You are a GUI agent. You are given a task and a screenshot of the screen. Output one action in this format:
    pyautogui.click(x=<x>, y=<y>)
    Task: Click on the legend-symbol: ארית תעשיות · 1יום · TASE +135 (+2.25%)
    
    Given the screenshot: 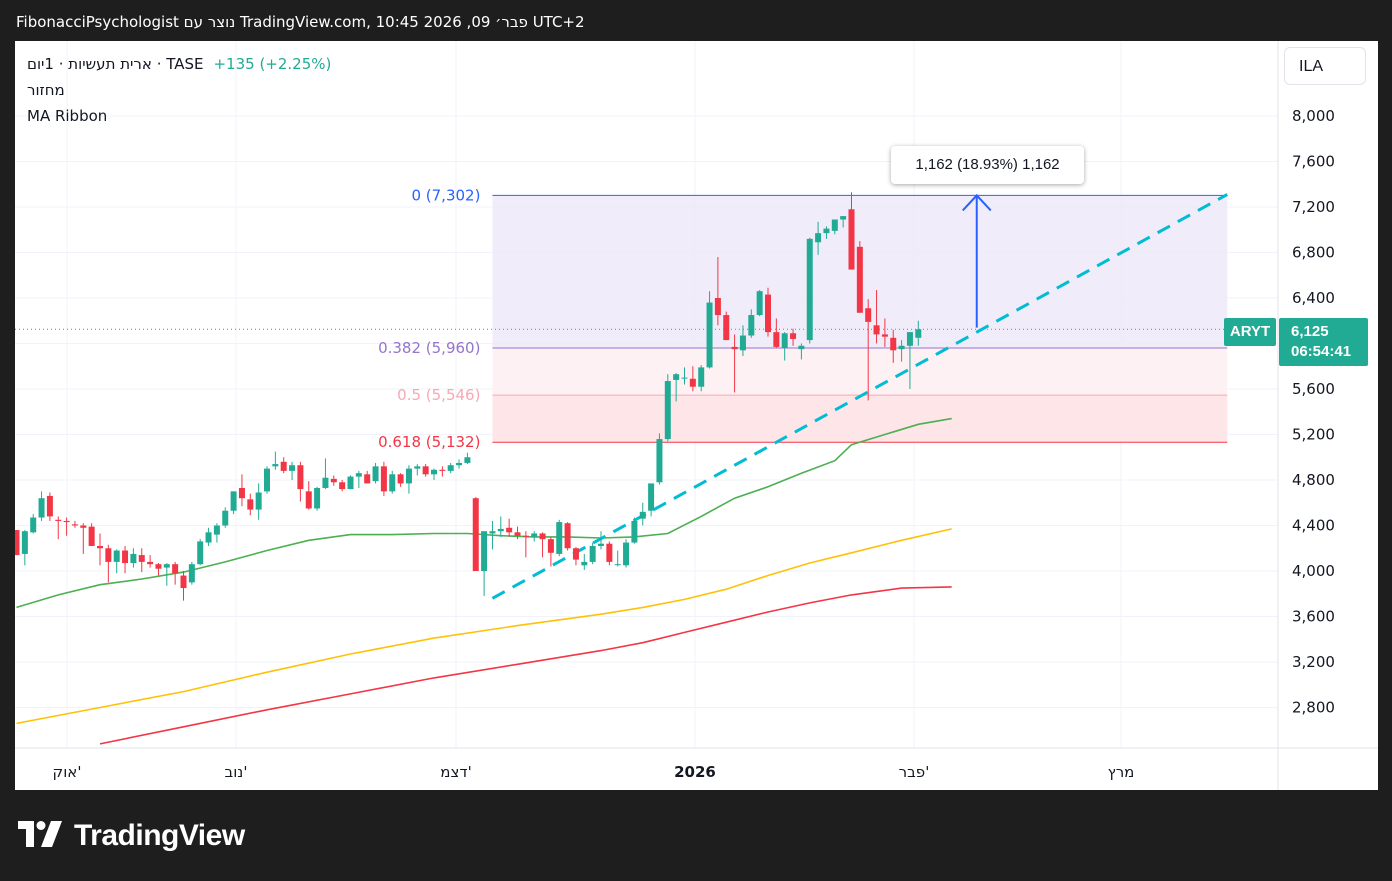 What is the action you would take?
    pyautogui.click(x=179, y=64)
    